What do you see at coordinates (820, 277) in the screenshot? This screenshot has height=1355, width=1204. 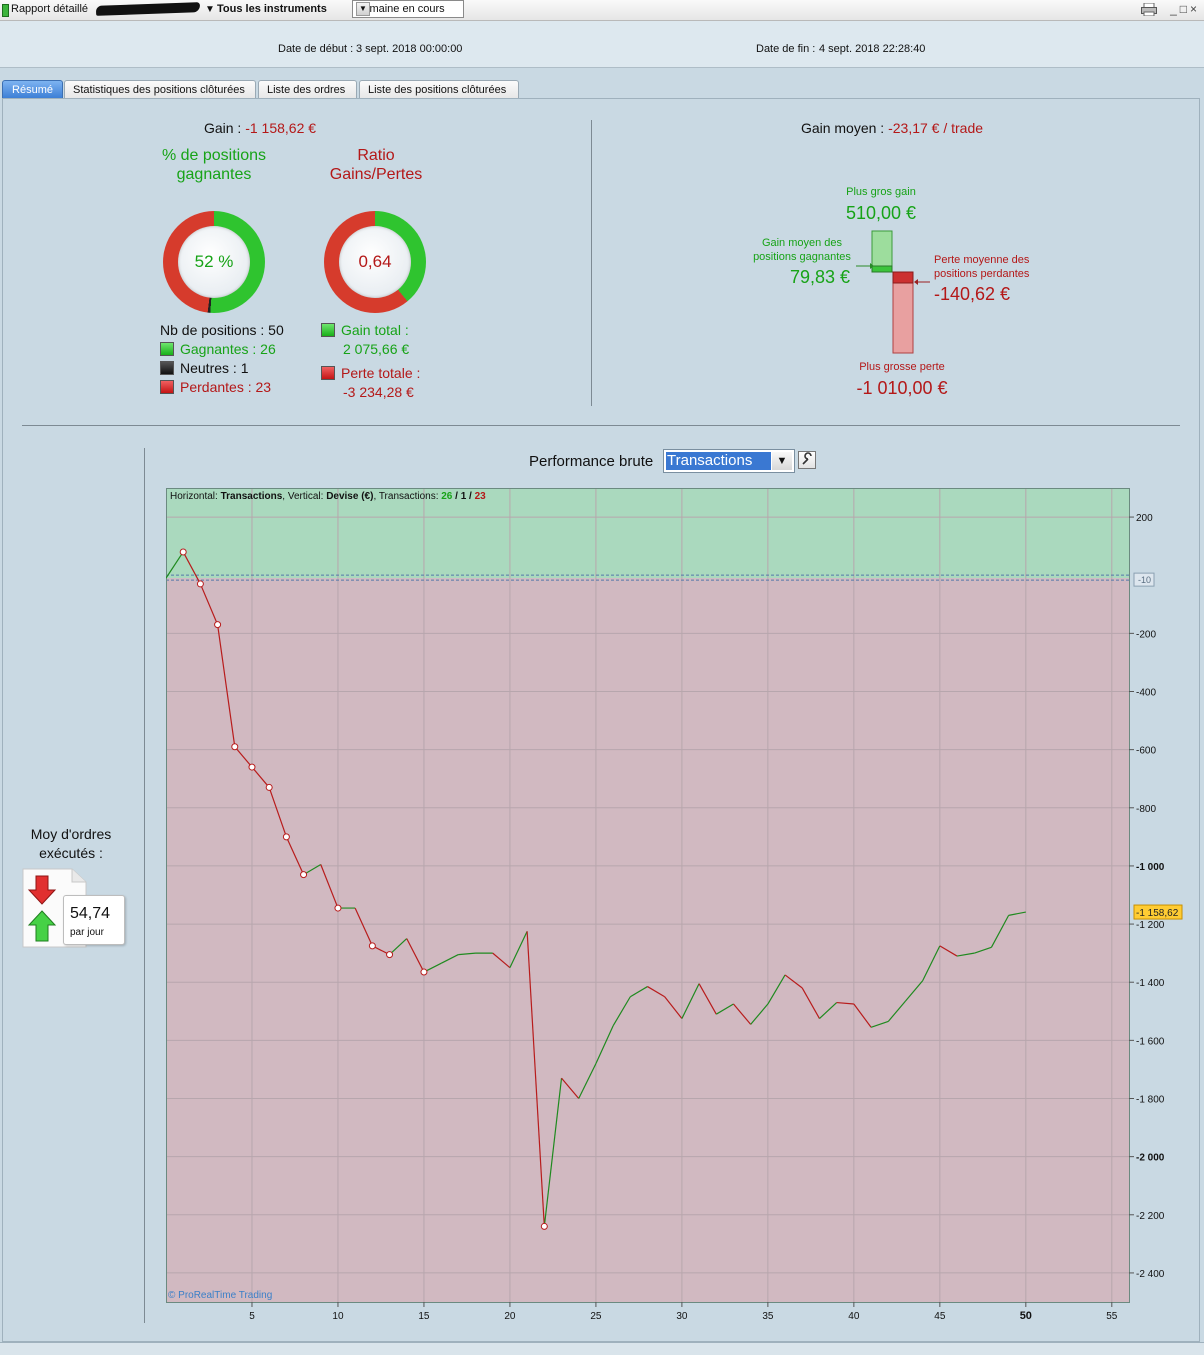 I see `avg-win-value: 79,83 €` at bounding box center [820, 277].